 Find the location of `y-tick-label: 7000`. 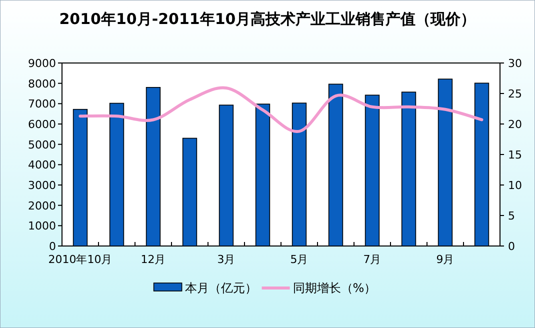

y-tick-label: 7000 is located at coordinates (42, 104).